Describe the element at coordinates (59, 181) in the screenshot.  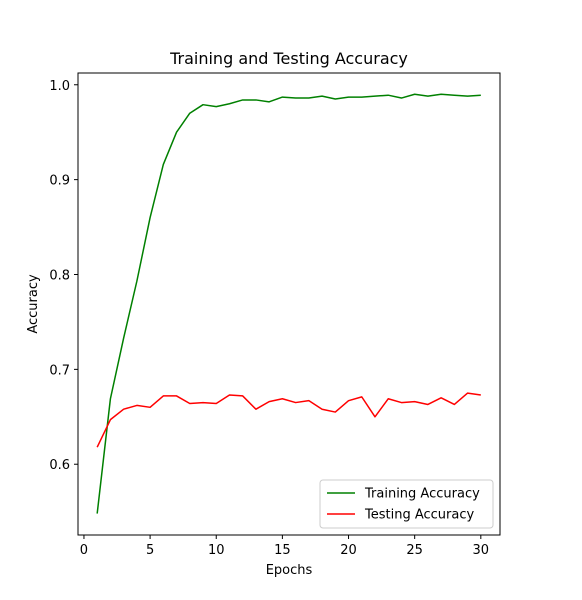
I see `y-tick-label: 0.9` at that location.